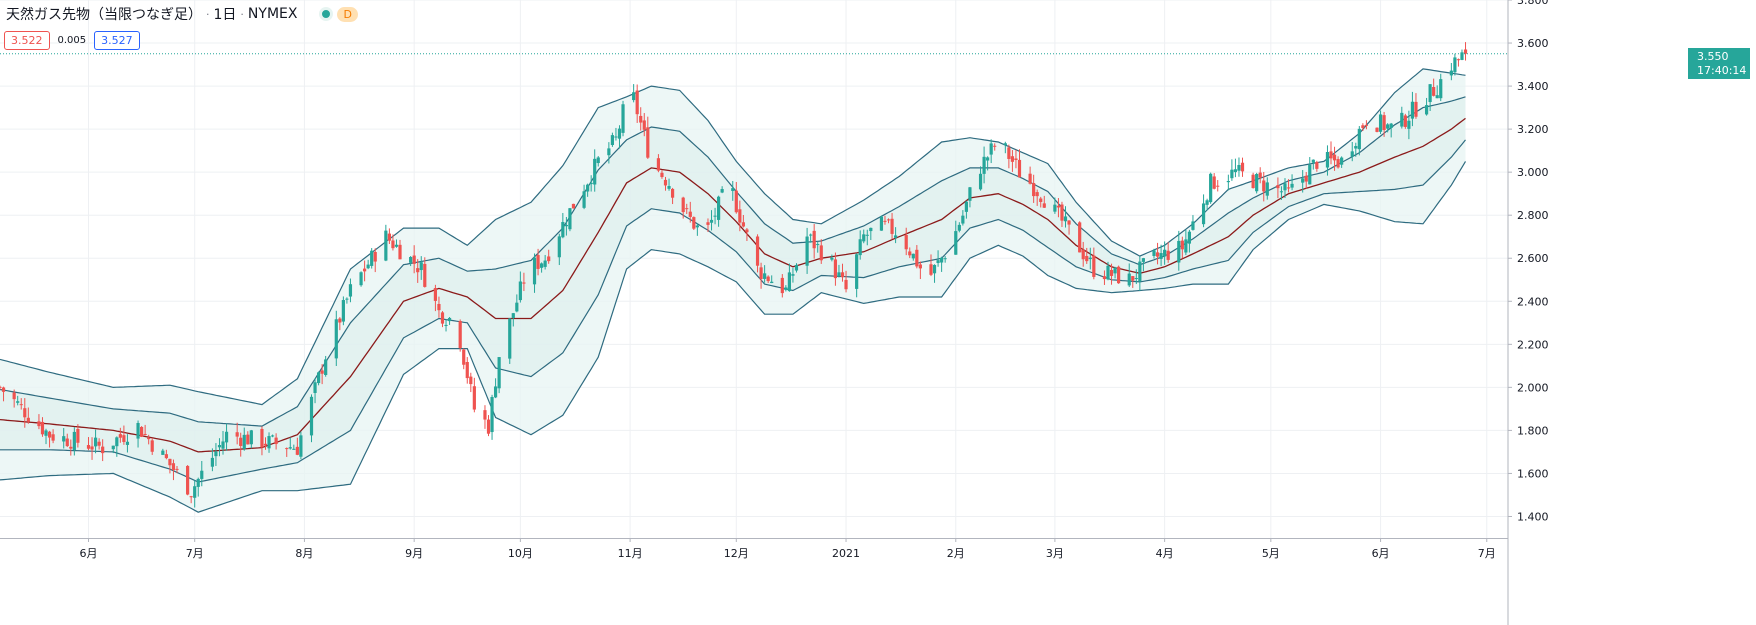  I want to click on buy-price-button: 3.527, so click(117, 40).